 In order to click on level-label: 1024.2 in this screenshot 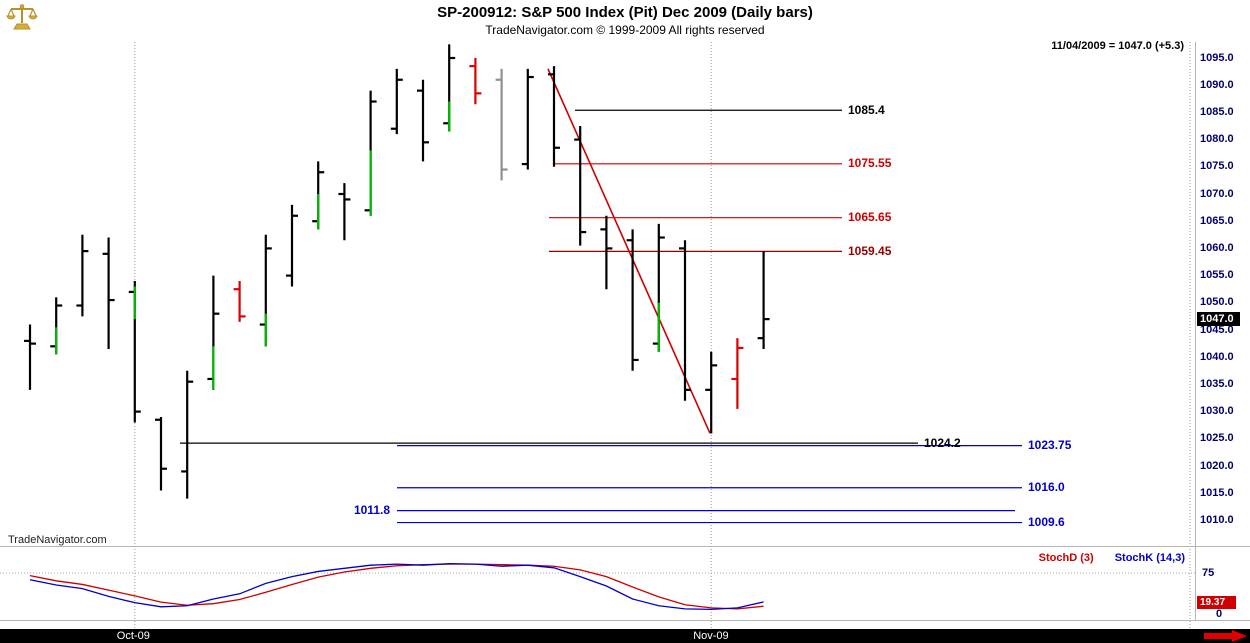, I will do `click(942, 442)`.